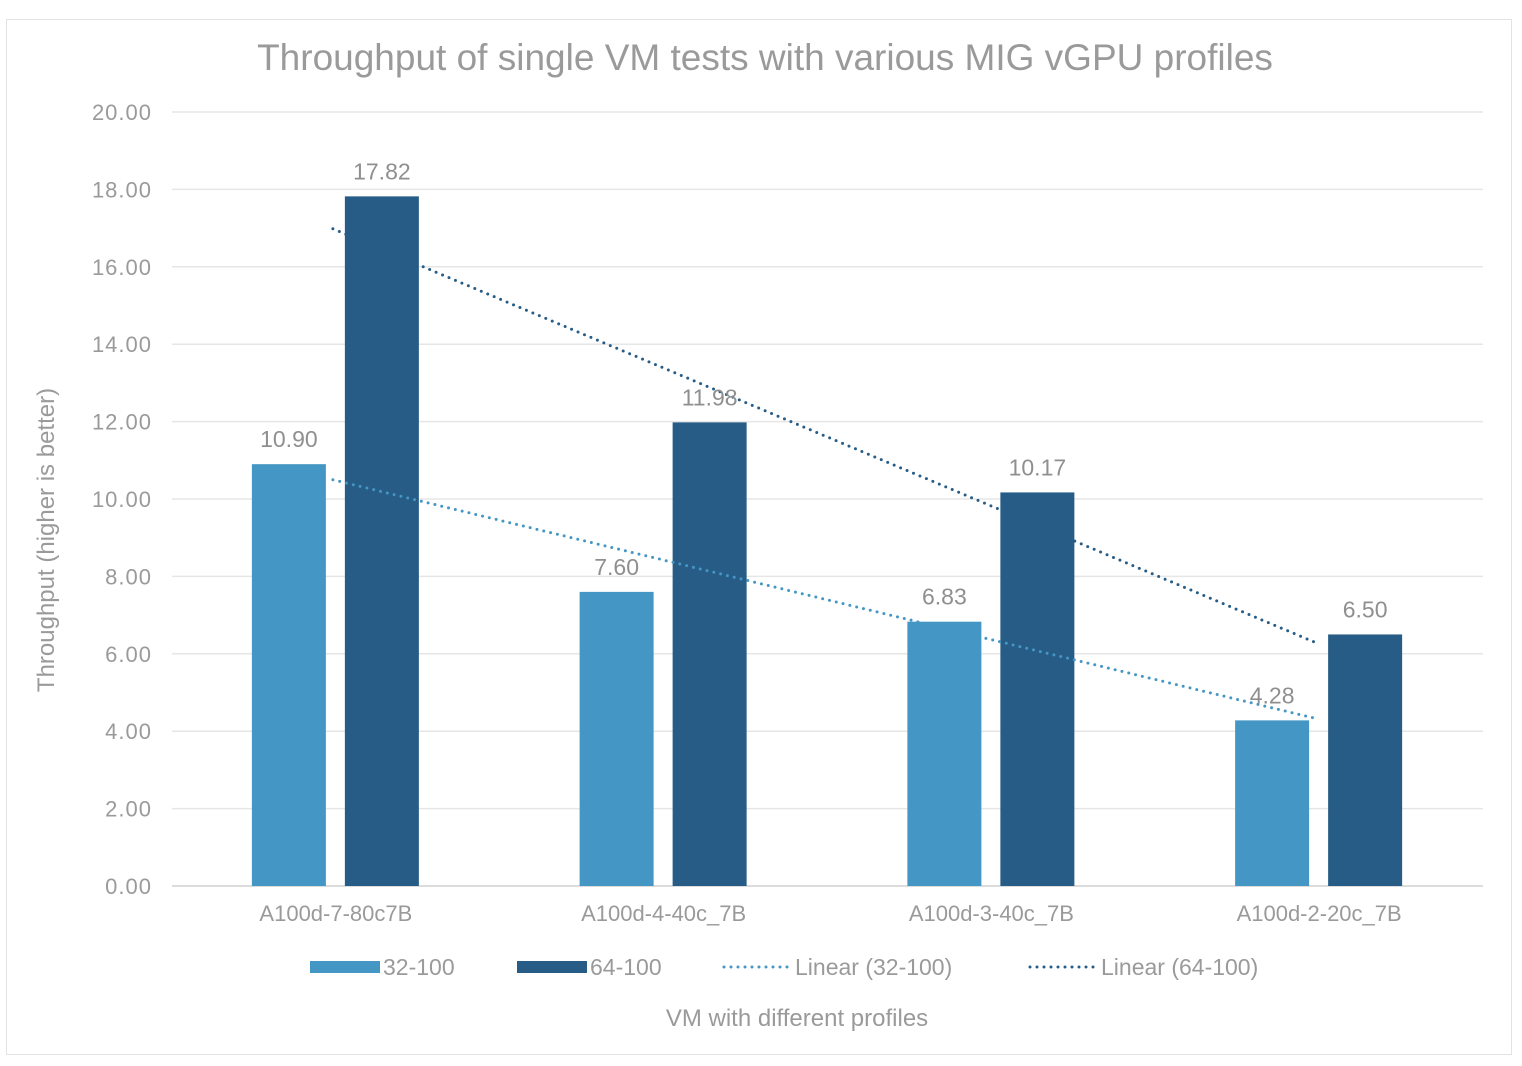 The image size is (1522, 1066). I want to click on data-label: 6.50, so click(1365, 609).